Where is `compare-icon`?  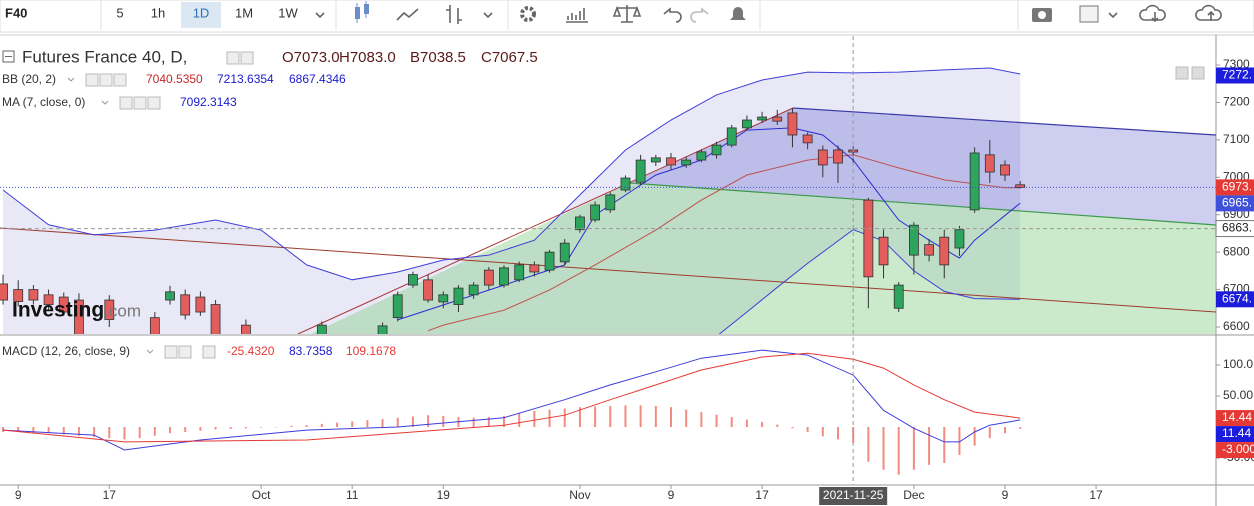 compare-icon is located at coordinates (627, 14).